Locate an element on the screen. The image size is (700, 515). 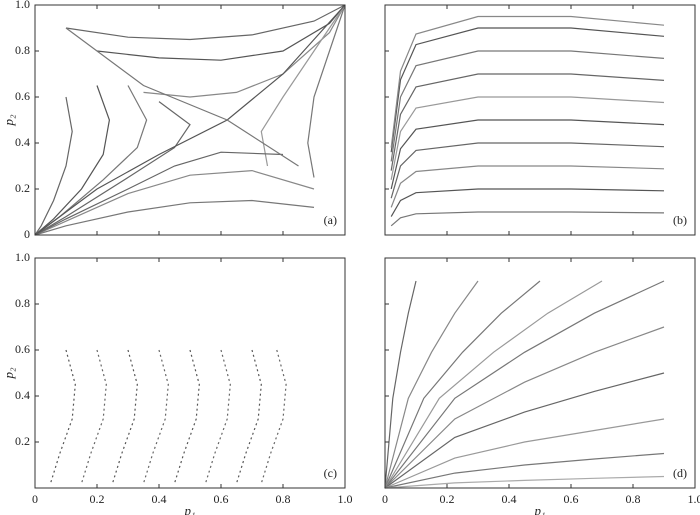
panel-label: (b) is located at coordinates (680, 220).